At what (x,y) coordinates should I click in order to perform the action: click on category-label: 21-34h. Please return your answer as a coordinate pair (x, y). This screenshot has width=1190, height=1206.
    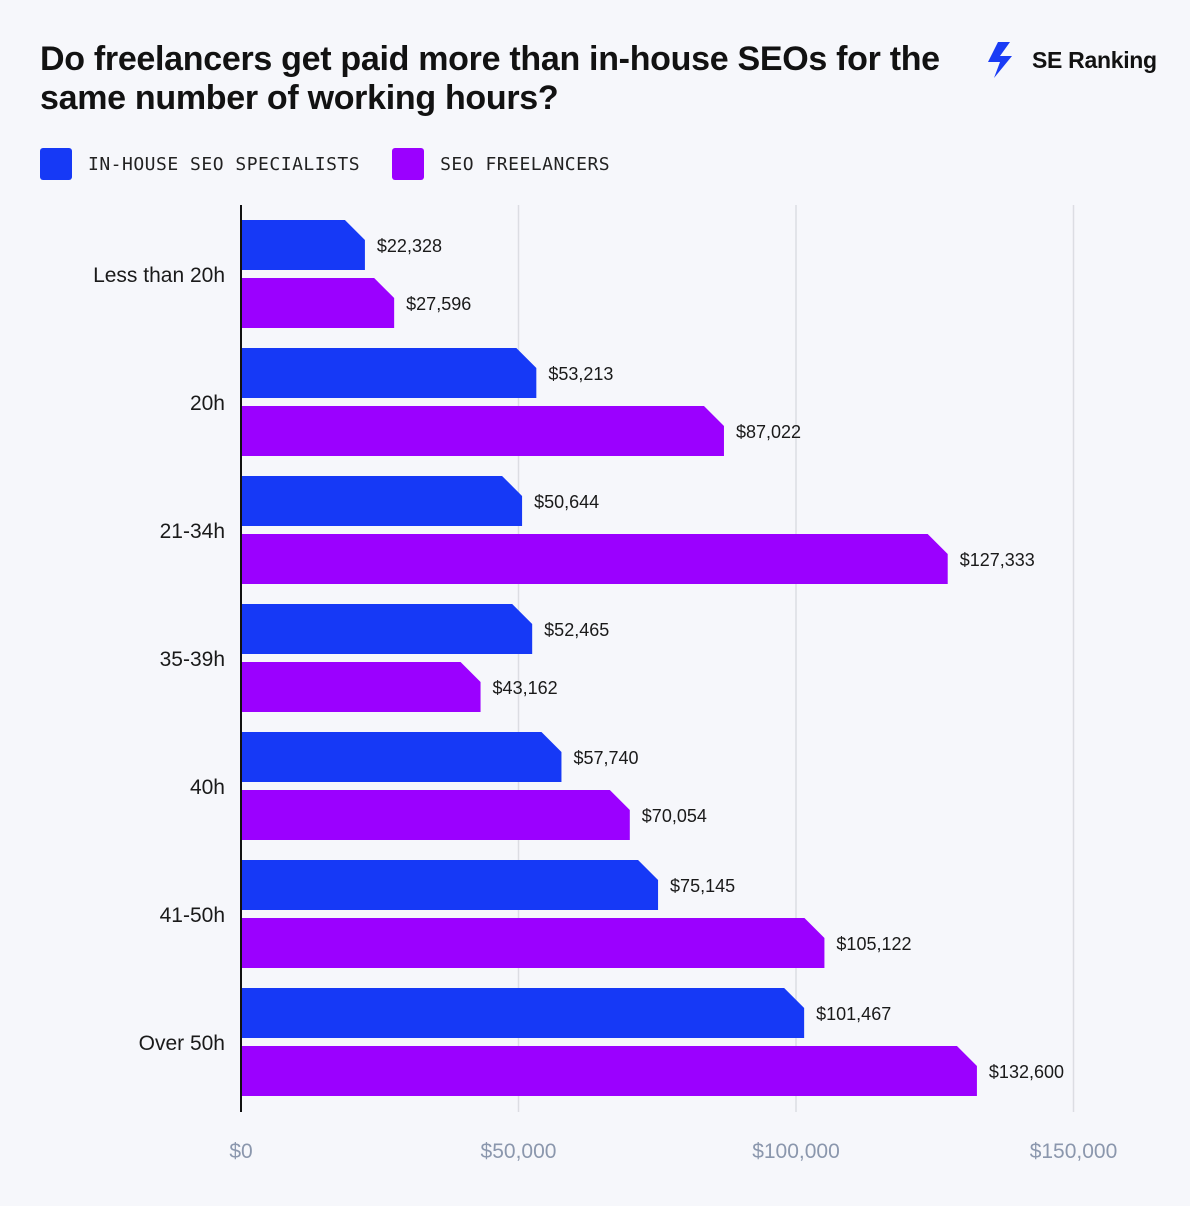
    Looking at the image, I should click on (192, 531).